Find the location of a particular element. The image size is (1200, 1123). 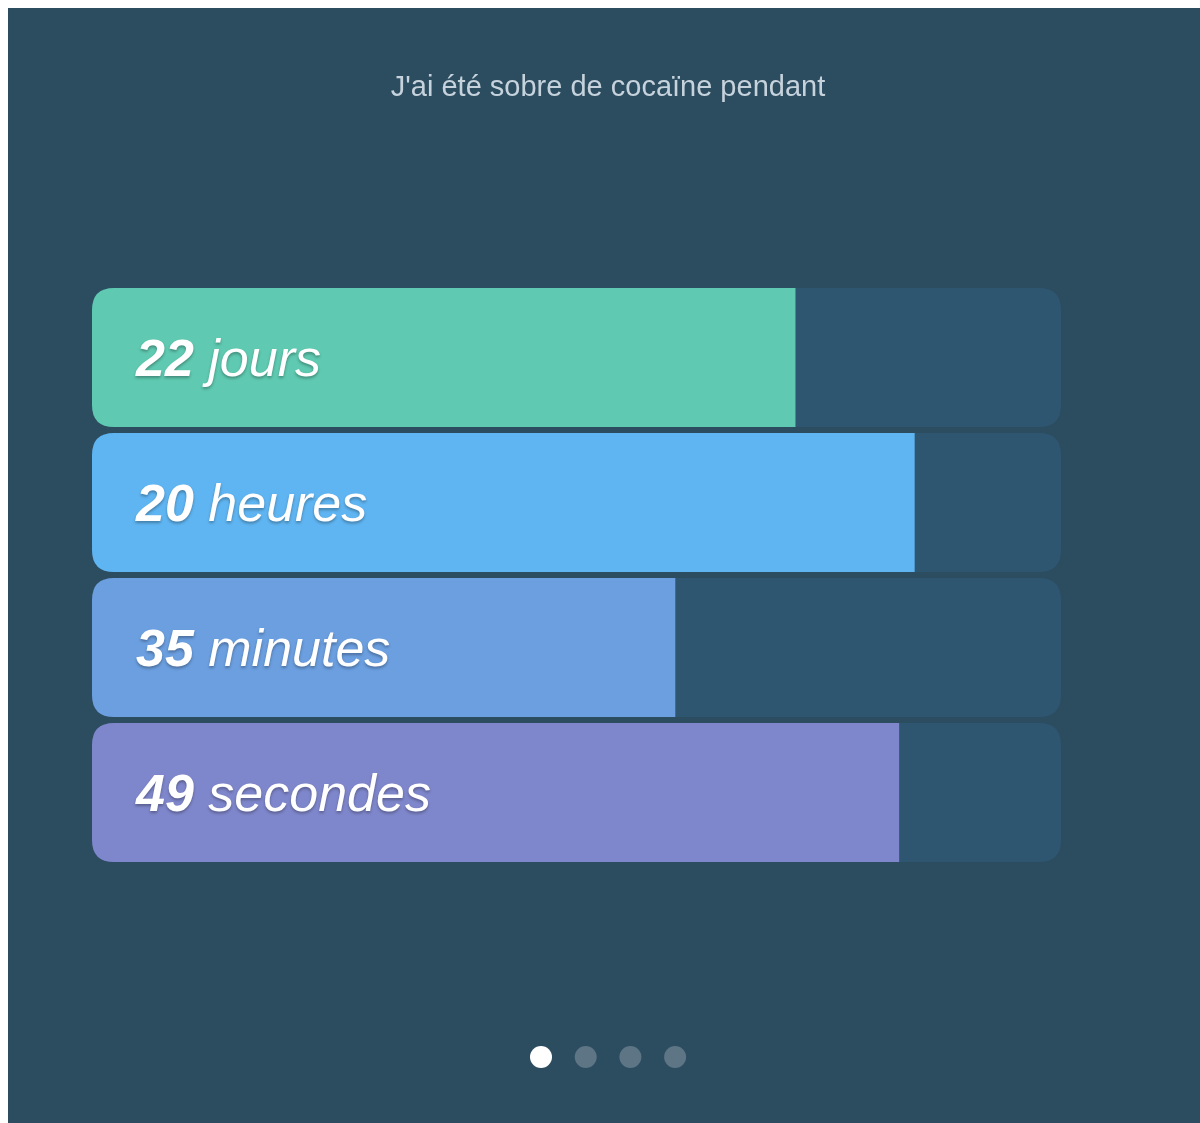

y-tick-label: 35 minutes is located at coordinates (263, 647).